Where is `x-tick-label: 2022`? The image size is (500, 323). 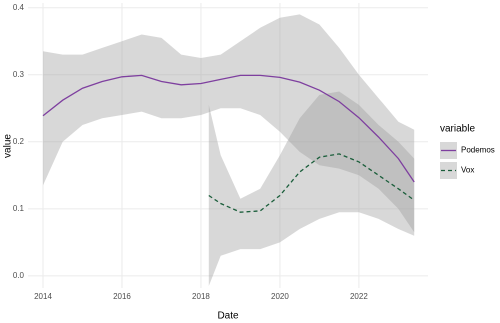
x-tick-label: 2022 is located at coordinates (359, 296).